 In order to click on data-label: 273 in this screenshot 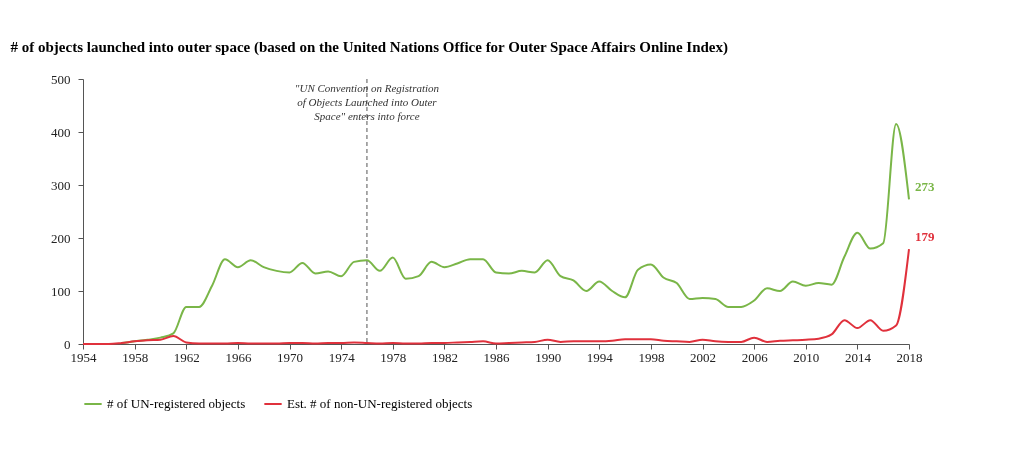, I will do `click(925, 187)`.